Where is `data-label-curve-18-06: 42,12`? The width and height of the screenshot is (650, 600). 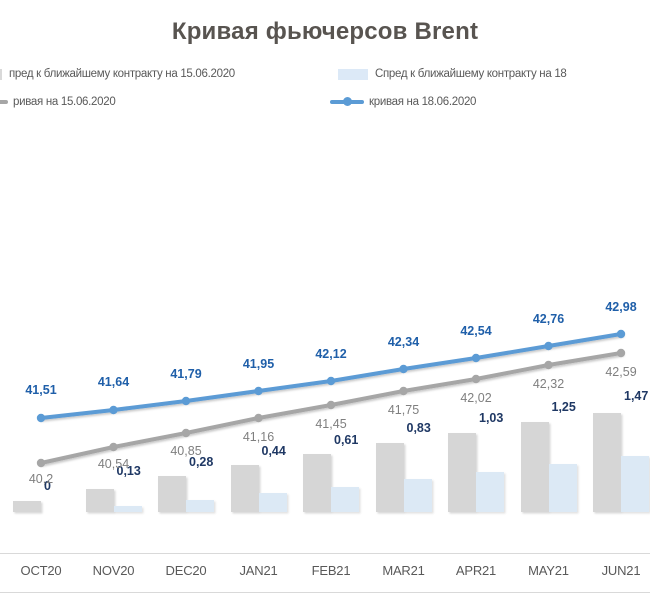
data-label-curve-18-06: 42,12 is located at coordinates (331, 354).